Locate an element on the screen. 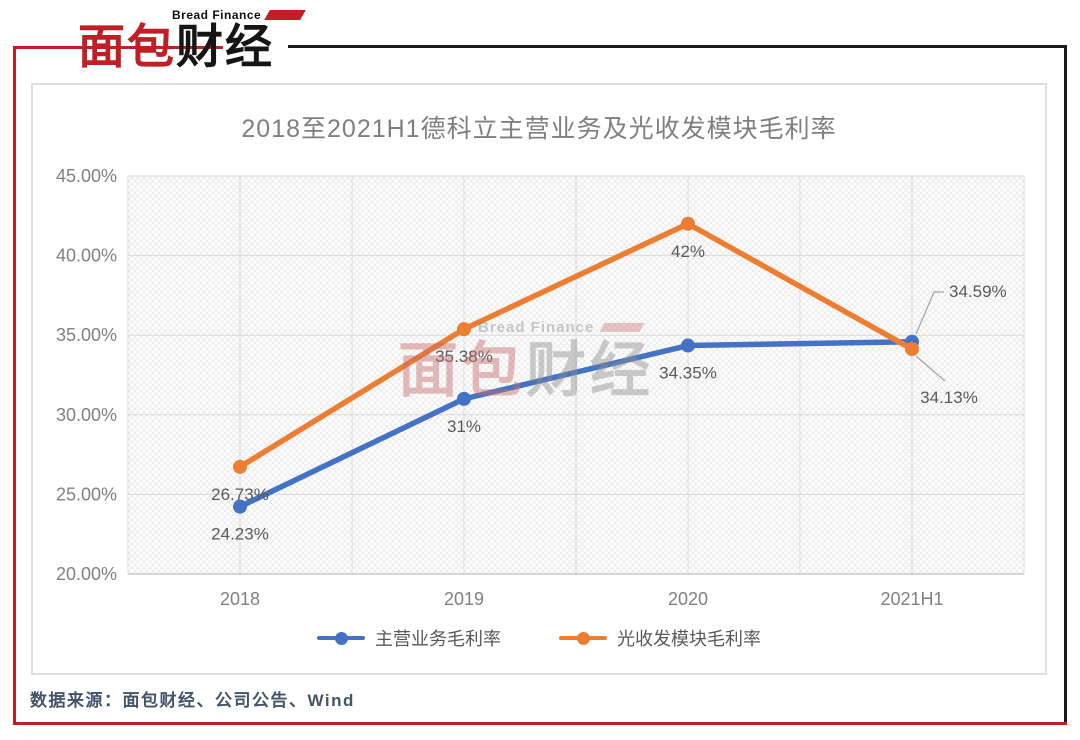 The height and width of the screenshot is (740, 1080). legend-item: 主营业务毛利率 is located at coordinates (409, 638).